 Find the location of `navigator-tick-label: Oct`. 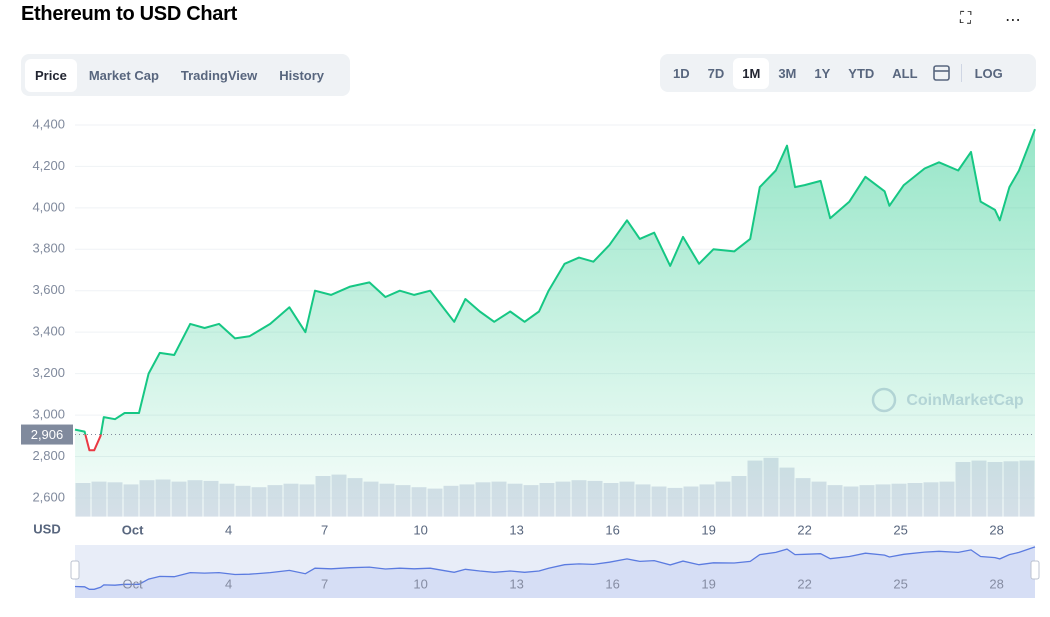

navigator-tick-label: Oct is located at coordinates (132, 583).